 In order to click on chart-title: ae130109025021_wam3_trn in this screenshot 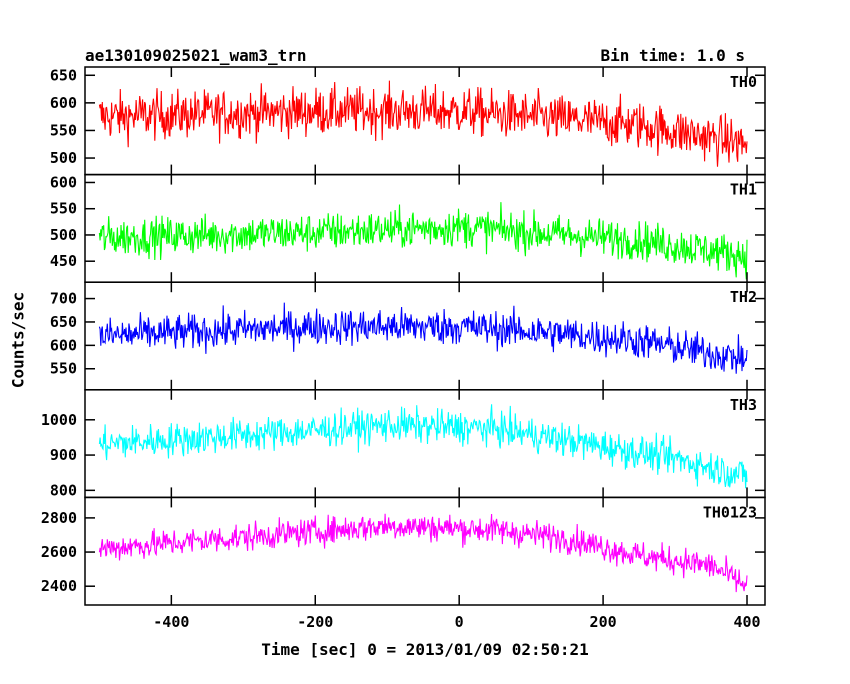, I will do `click(196, 55)`.